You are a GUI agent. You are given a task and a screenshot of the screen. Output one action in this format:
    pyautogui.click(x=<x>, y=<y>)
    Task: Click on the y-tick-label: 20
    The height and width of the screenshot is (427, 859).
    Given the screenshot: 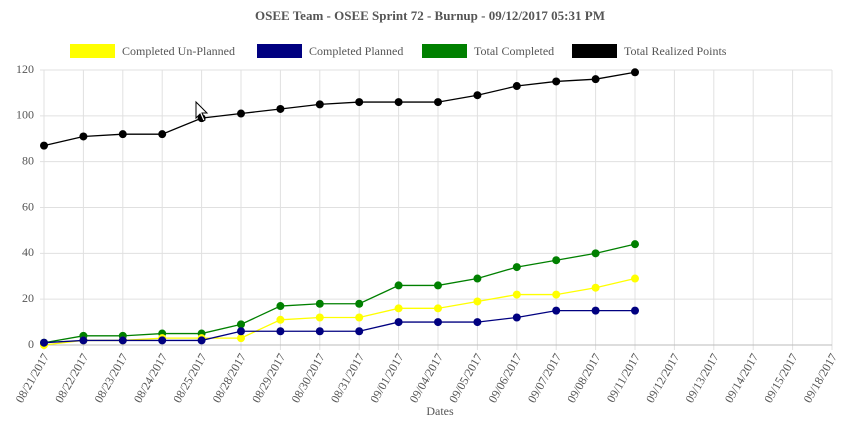 What is the action you would take?
    pyautogui.click(x=28, y=298)
    